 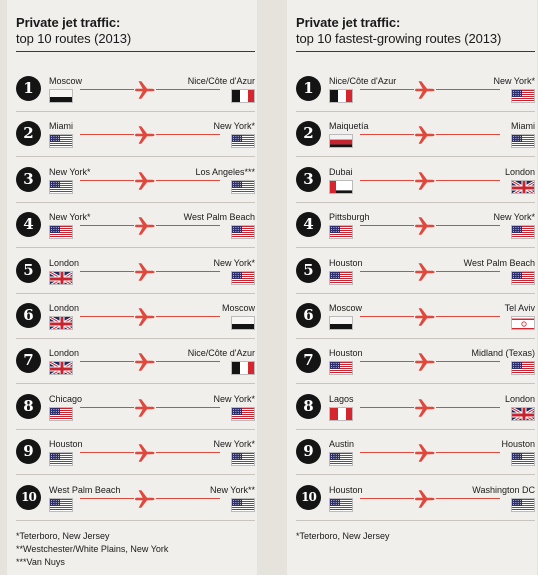 I want to click on route-row: 5 London New York*, so click(x=135, y=271).